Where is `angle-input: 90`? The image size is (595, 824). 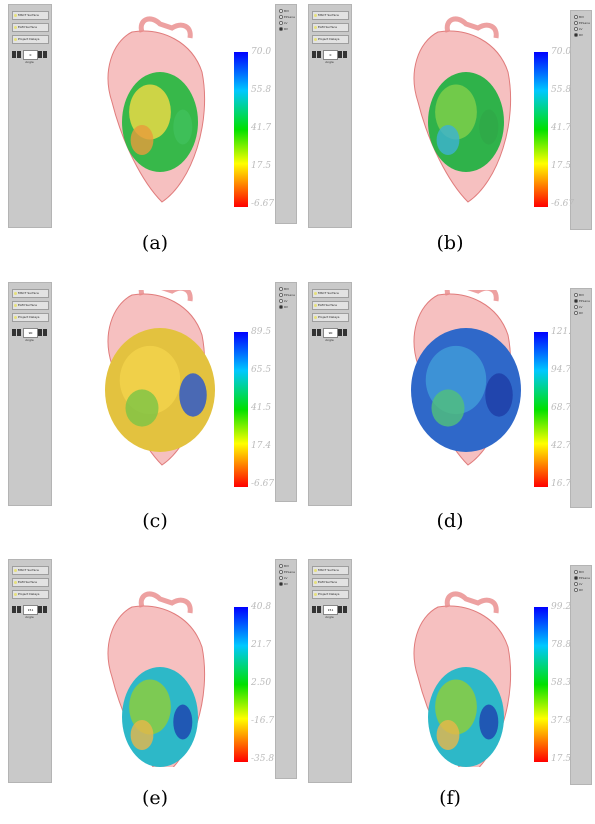 angle-input: 90 is located at coordinates (330, 333).